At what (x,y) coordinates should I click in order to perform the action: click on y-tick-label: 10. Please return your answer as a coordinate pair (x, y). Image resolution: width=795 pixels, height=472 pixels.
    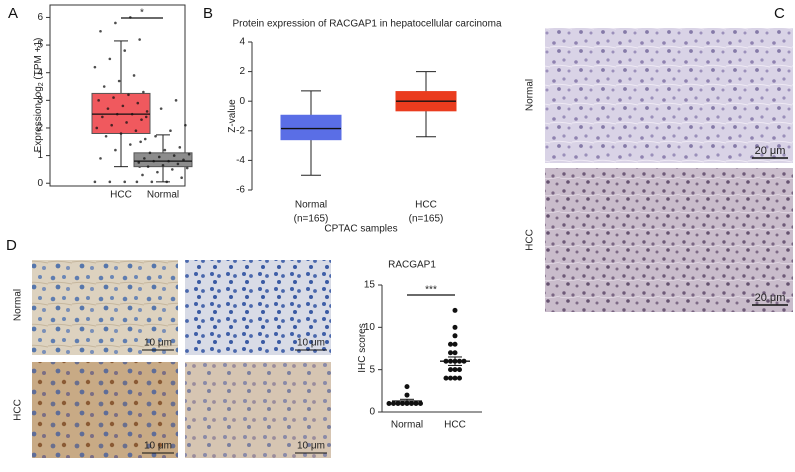
    Looking at the image, I should click on (370, 327).